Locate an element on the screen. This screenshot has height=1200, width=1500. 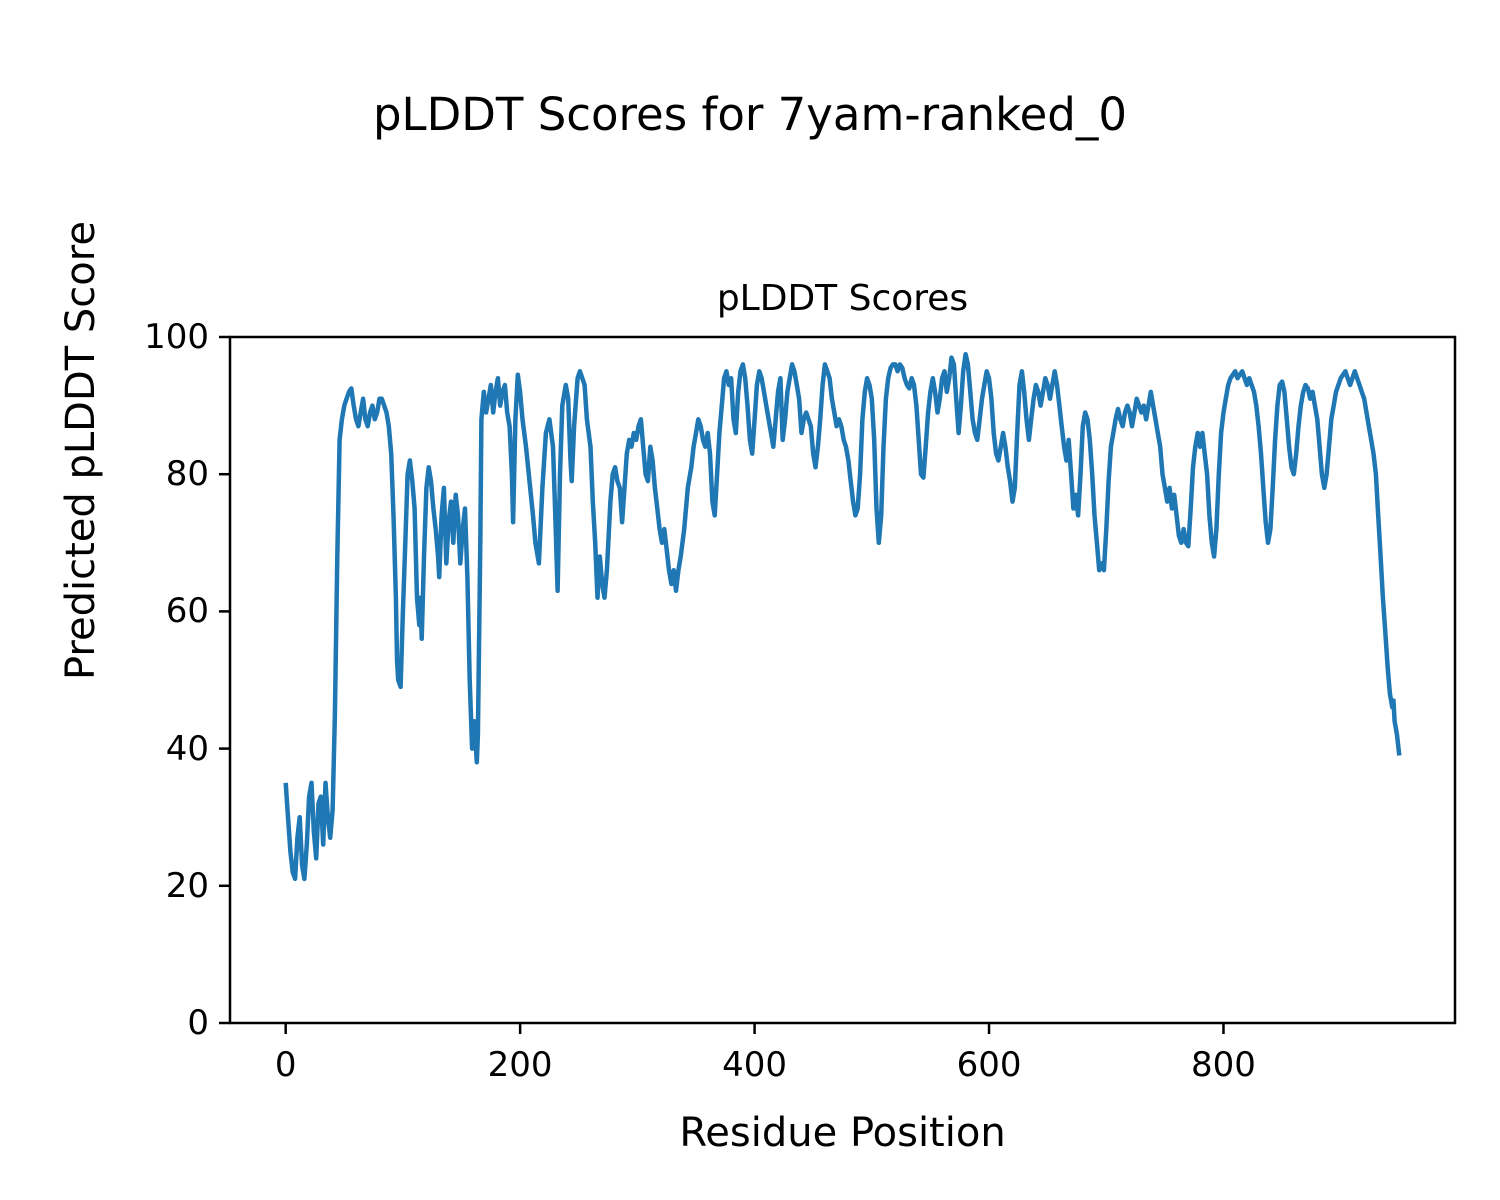
x-axis-label: Residue Position is located at coordinates (842, 1133).